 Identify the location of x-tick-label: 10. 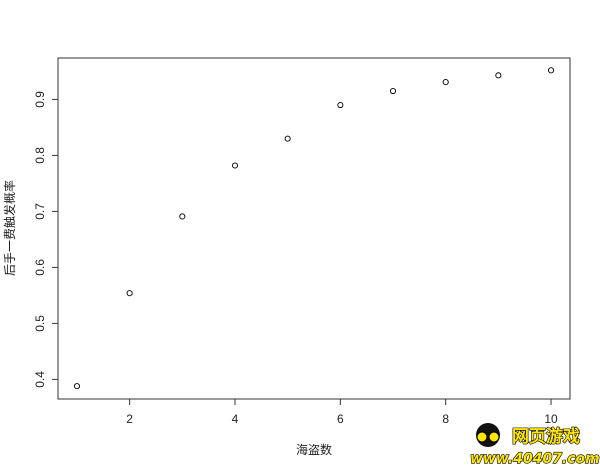
(551, 419).